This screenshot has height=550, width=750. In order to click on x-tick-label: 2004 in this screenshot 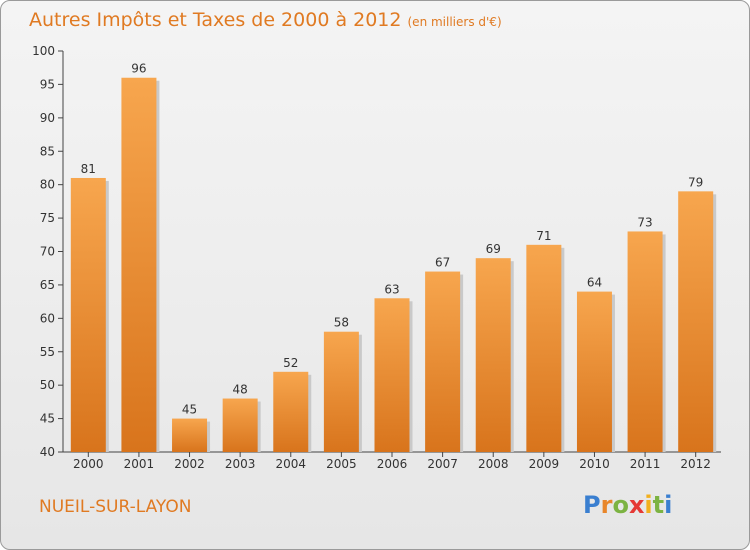, I will do `click(290, 464)`.